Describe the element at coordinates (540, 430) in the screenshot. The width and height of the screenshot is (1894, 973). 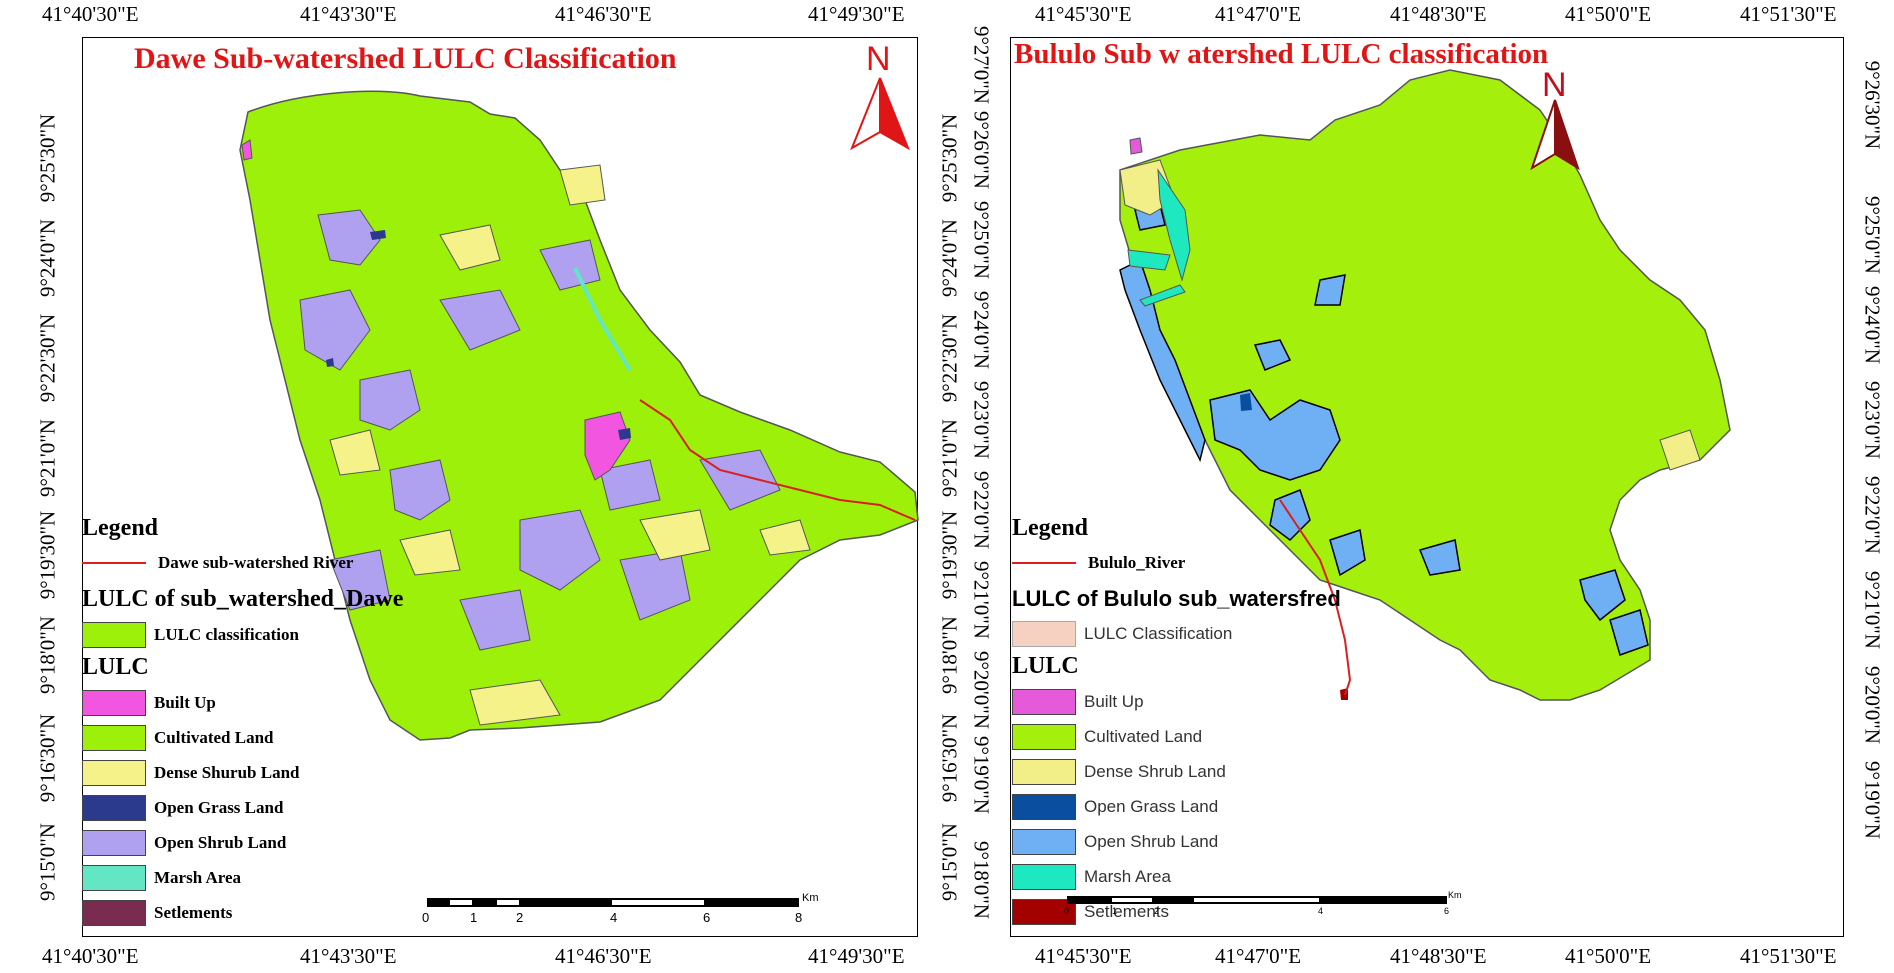
I see `dawe-open-shrub-land` at that location.